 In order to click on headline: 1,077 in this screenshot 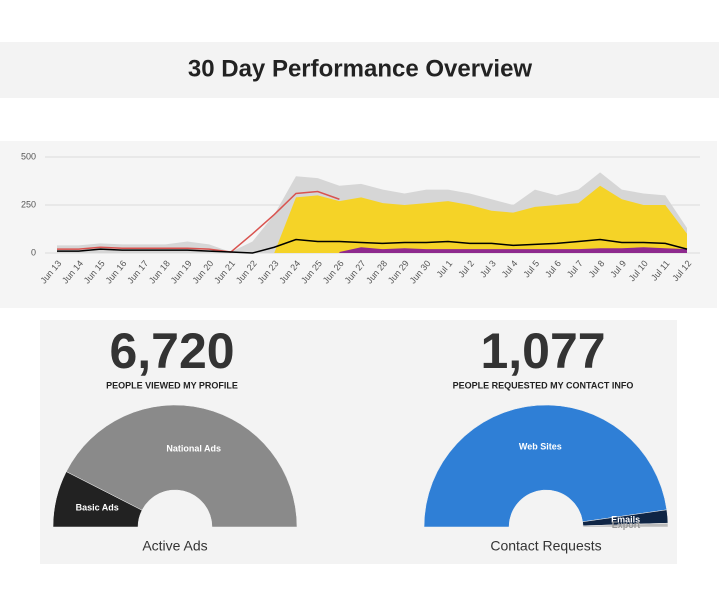, I will do `click(542, 351)`.